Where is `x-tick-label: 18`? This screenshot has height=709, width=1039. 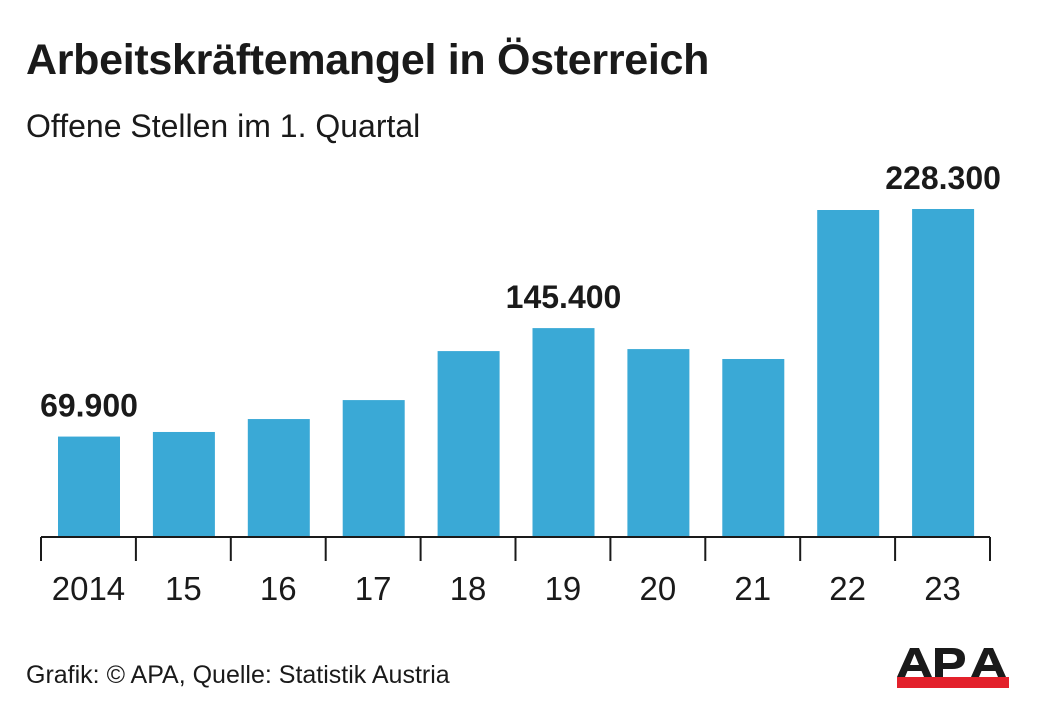 x-tick-label: 18 is located at coordinates (468, 588).